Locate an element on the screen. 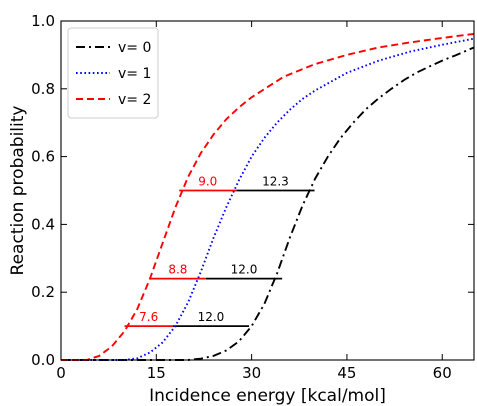 The image size is (477, 406). legend-box is located at coordinates (113, 73).